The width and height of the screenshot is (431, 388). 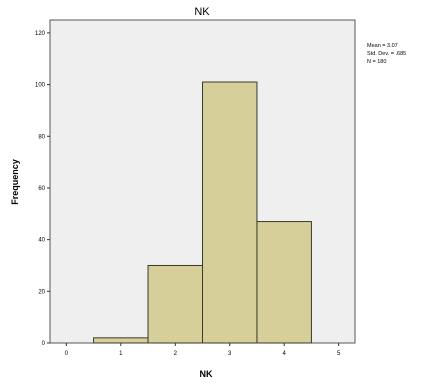 I want to click on x-tick-label: 1, so click(x=121, y=354).